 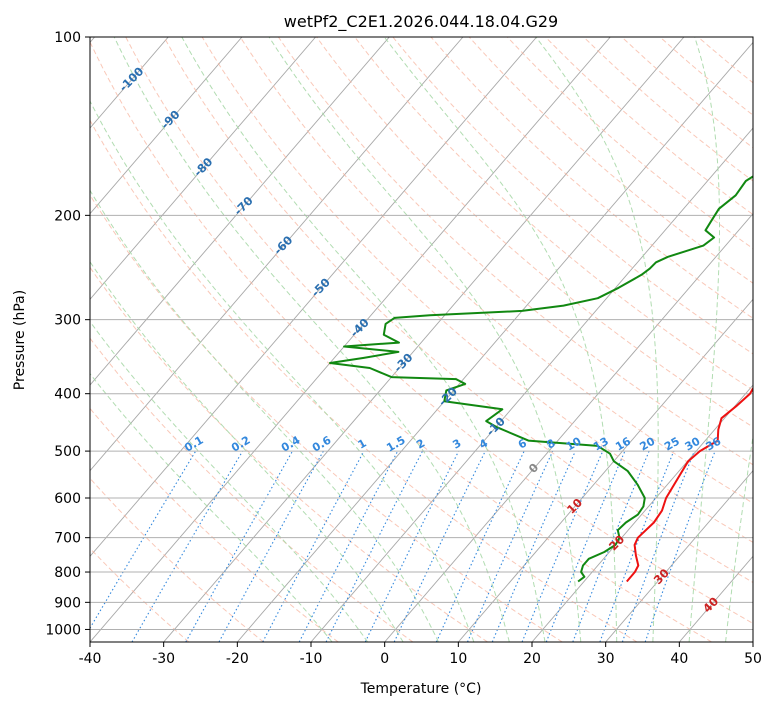 I want to click on chart-title: wetPf2_C2E1.2026.044.18.04.G29, so click(x=421, y=22).